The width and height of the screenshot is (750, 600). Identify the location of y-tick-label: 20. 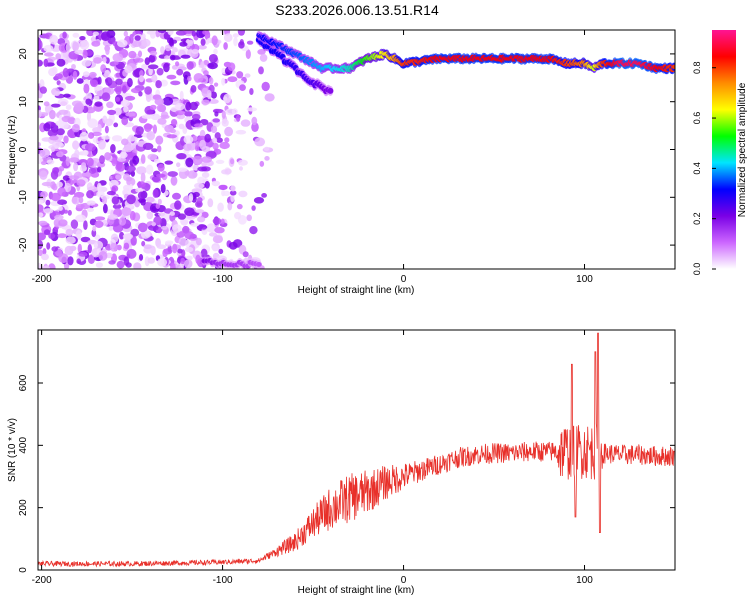
(23, 54).